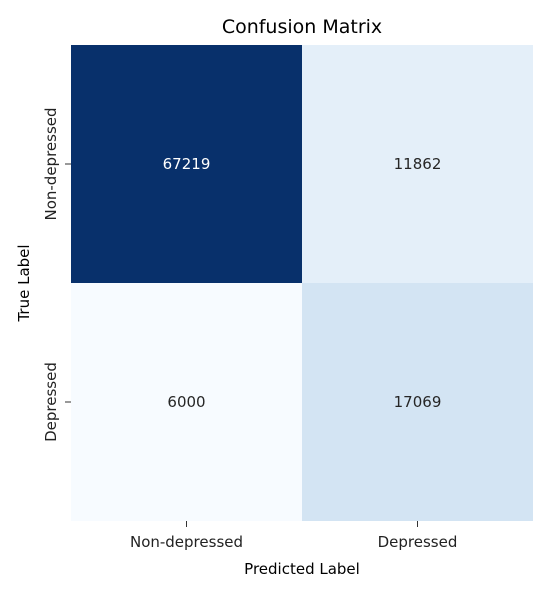  I want to click on y-tick-label-0: Non-depressed, so click(51, 163).